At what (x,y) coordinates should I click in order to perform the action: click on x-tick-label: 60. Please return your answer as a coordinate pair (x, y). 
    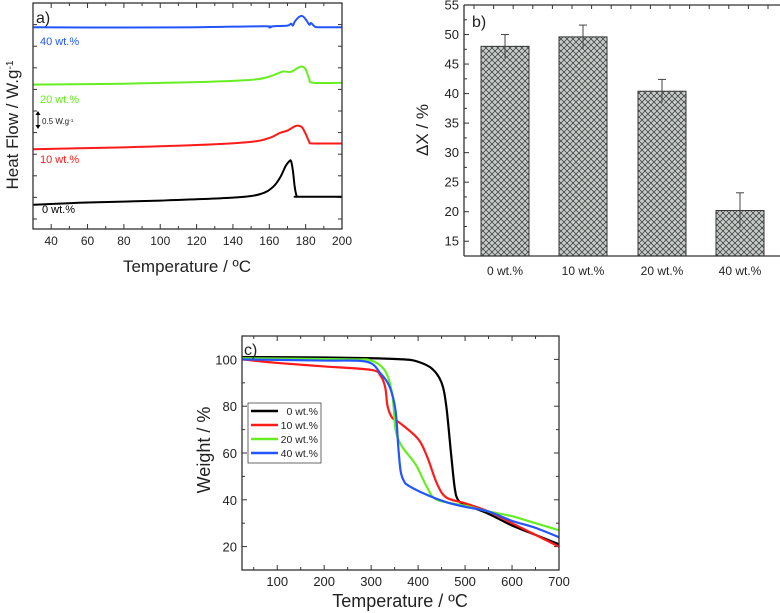
    Looking at the image, I should click on (88, 241).